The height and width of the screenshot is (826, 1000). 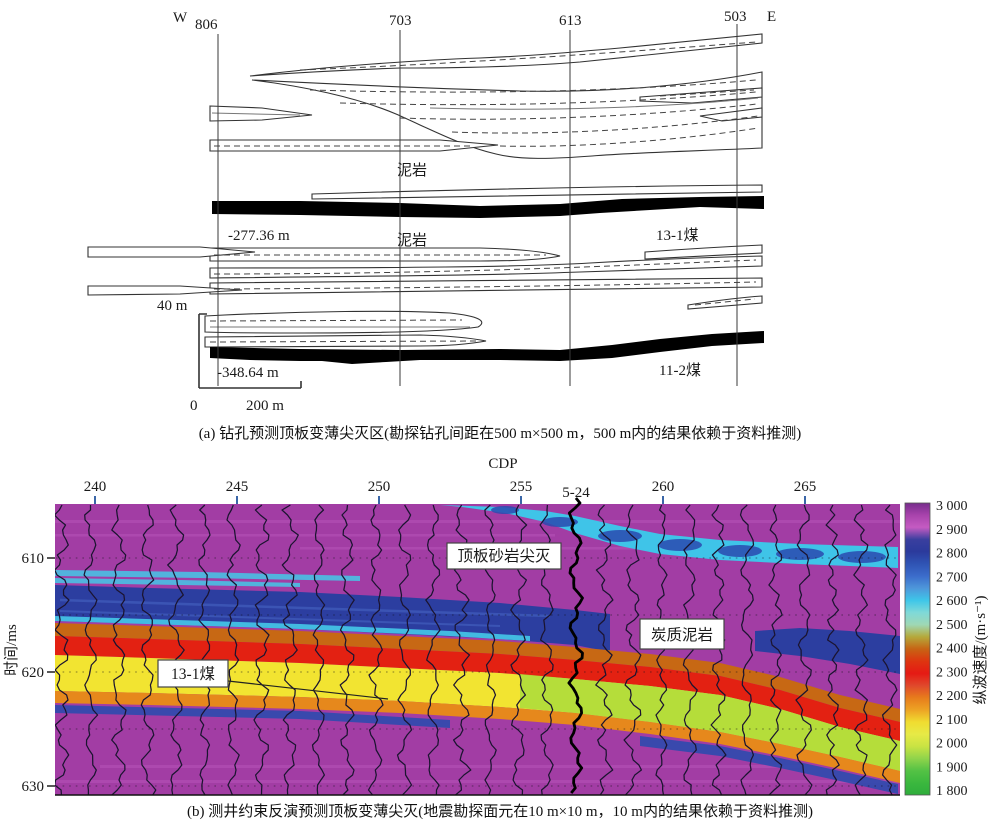 What do you see at coordinates (33, 559) in the screenshot?
I see `time-tick-label: 610` at bounding box center [33, 559].